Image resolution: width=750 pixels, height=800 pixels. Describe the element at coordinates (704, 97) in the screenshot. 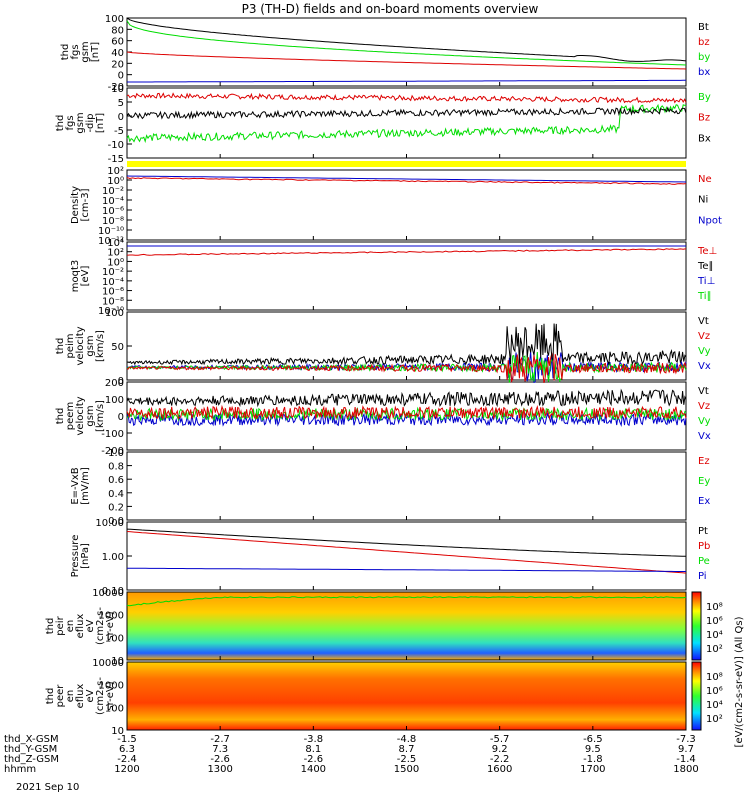

I see `legend-By: By` at that location.